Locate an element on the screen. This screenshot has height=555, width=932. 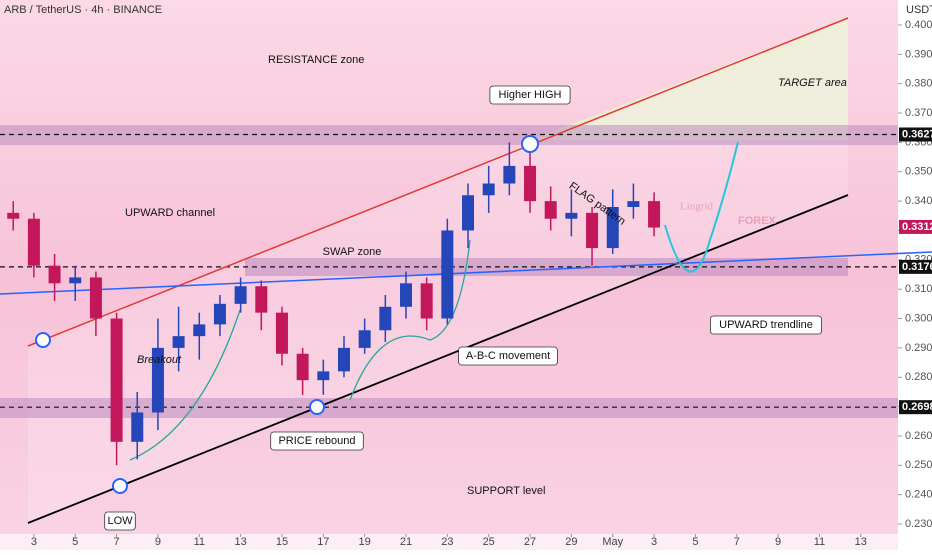
annotation: LOW is located at coordinates (120, 521).